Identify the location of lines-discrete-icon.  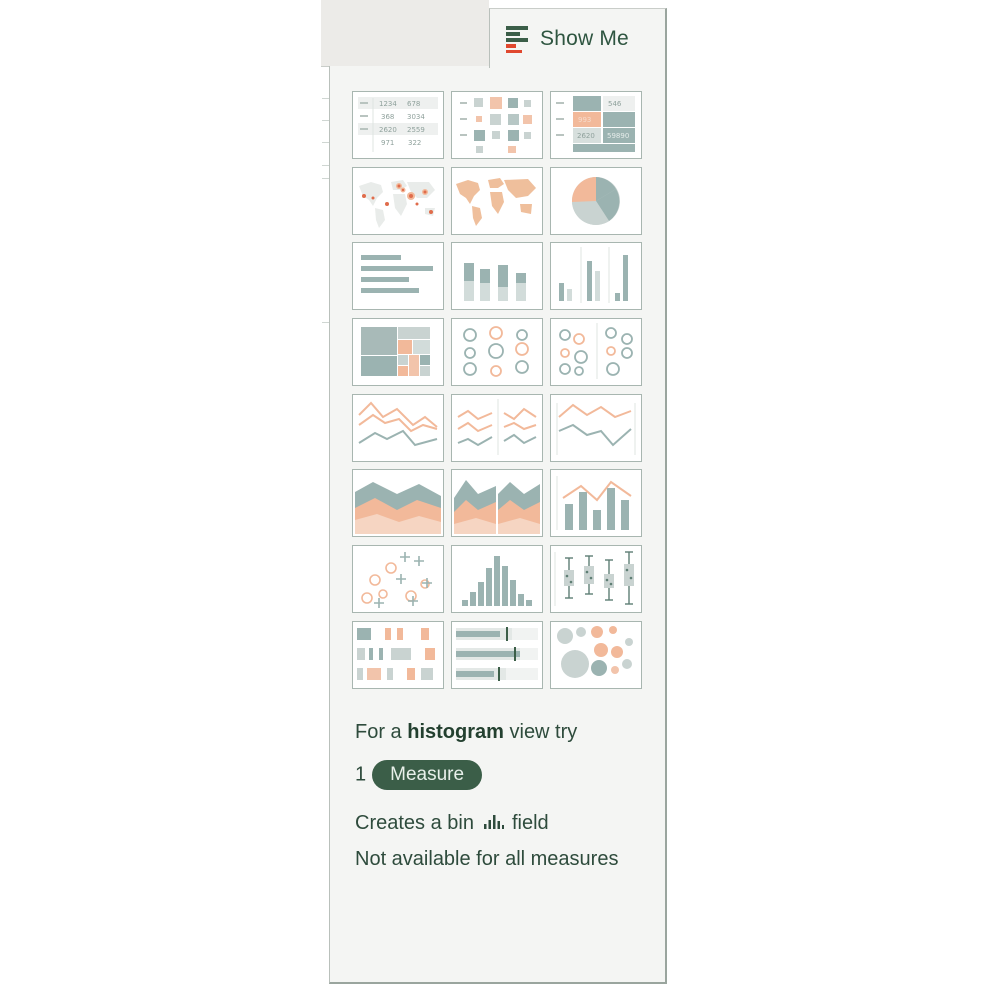
(497, 426).